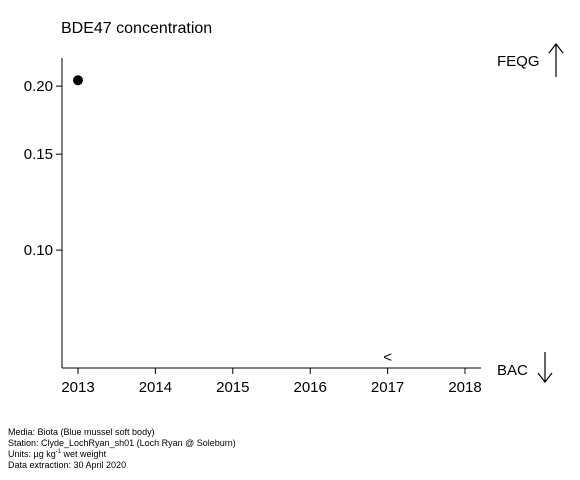 This screenshot has width=580, height=480. I want to click on y-tick-label: 0.20, so click(38, 86).